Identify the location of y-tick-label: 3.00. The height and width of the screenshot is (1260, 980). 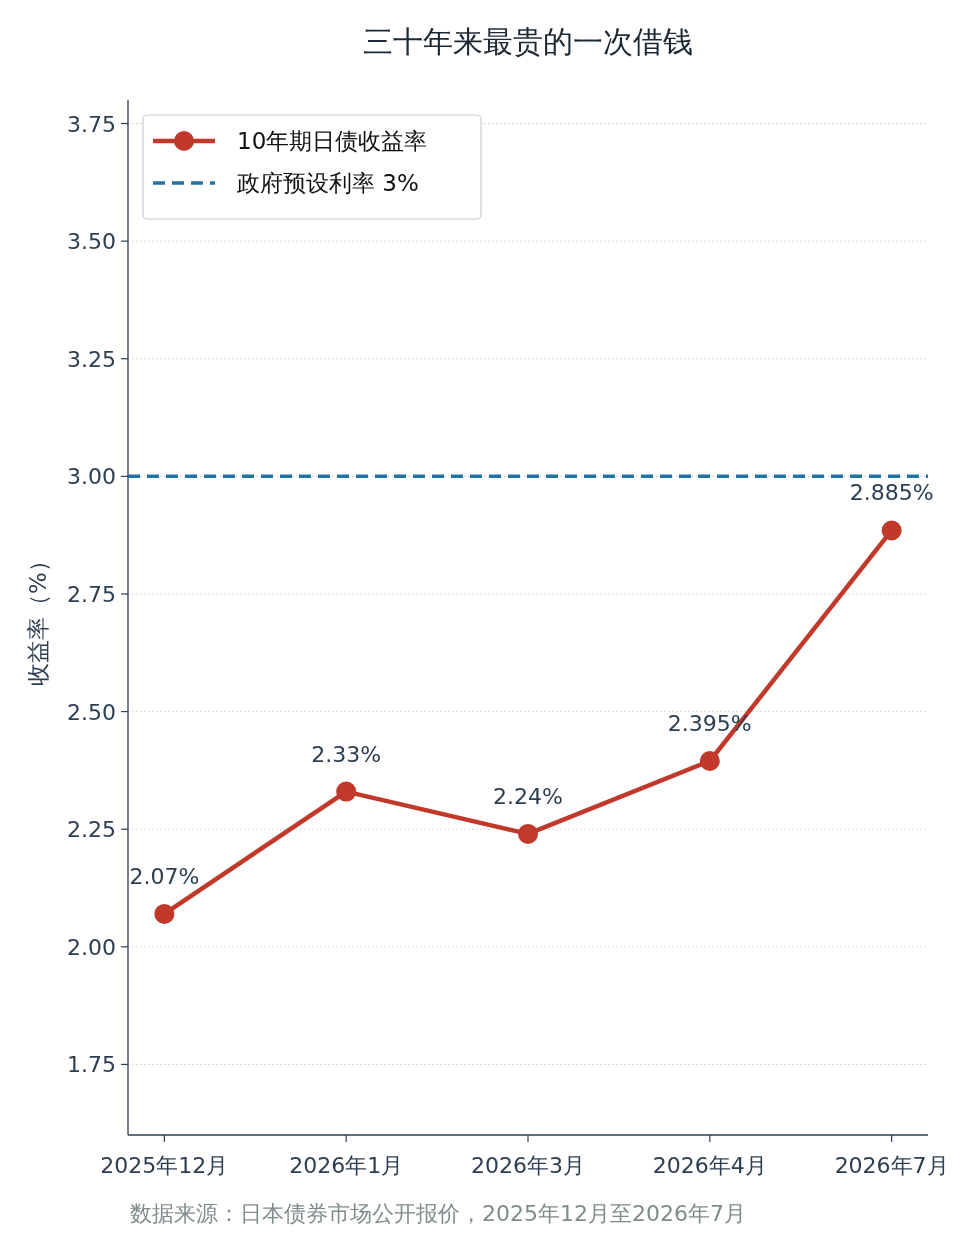
(91, 477).